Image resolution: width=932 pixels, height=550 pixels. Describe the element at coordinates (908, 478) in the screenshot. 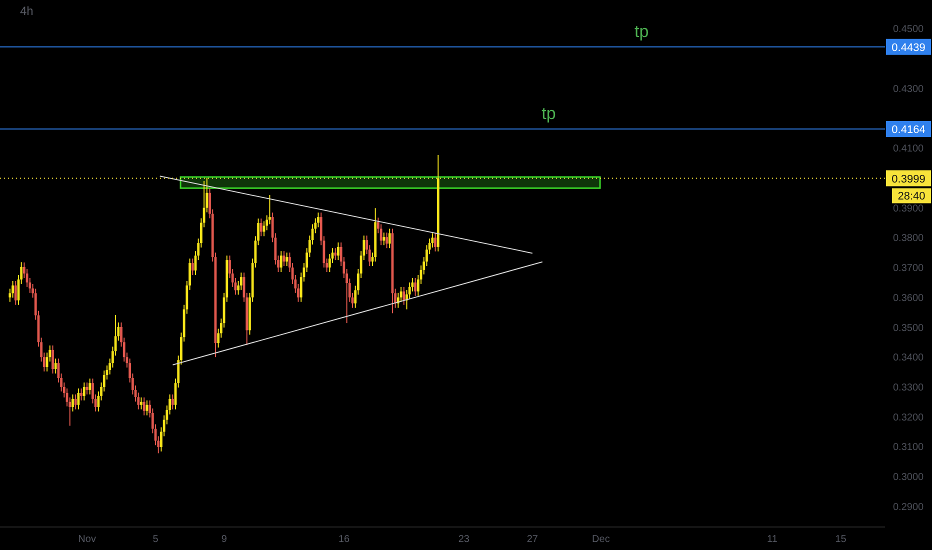

I see `y-tick-label: 0.3000` at that location.